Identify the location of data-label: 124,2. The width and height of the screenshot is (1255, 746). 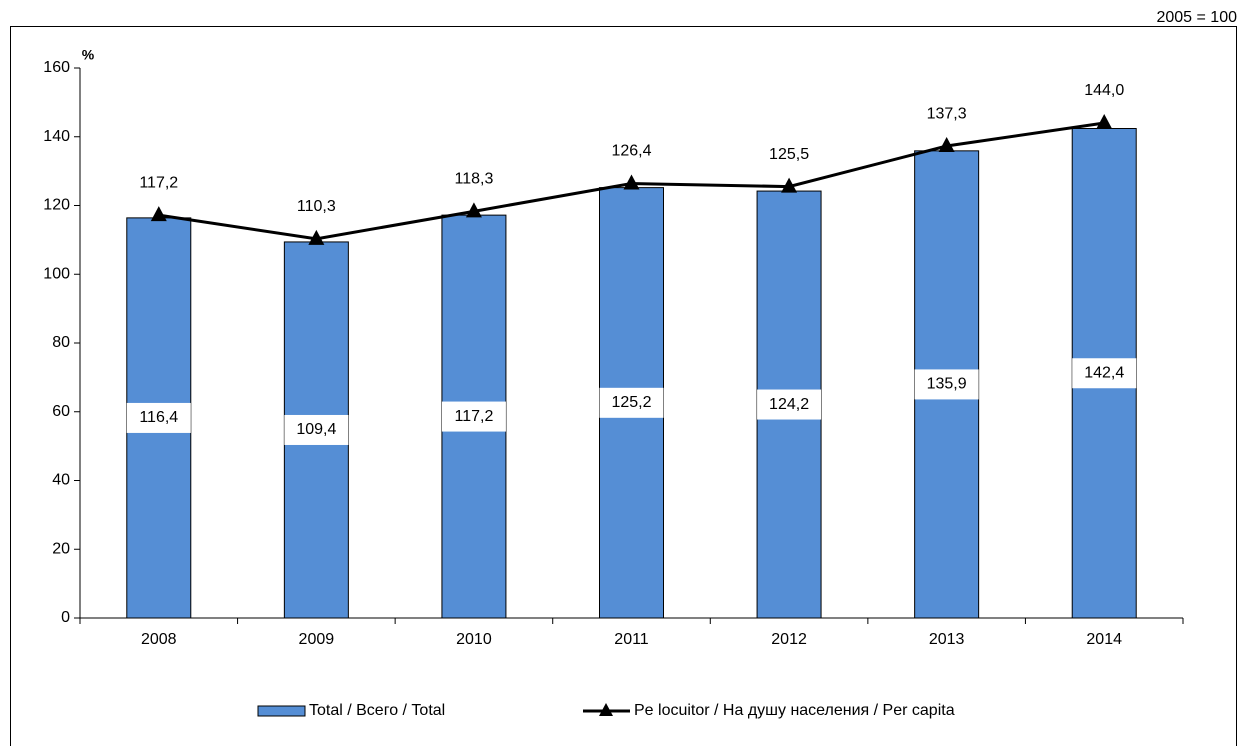
(789, 404).